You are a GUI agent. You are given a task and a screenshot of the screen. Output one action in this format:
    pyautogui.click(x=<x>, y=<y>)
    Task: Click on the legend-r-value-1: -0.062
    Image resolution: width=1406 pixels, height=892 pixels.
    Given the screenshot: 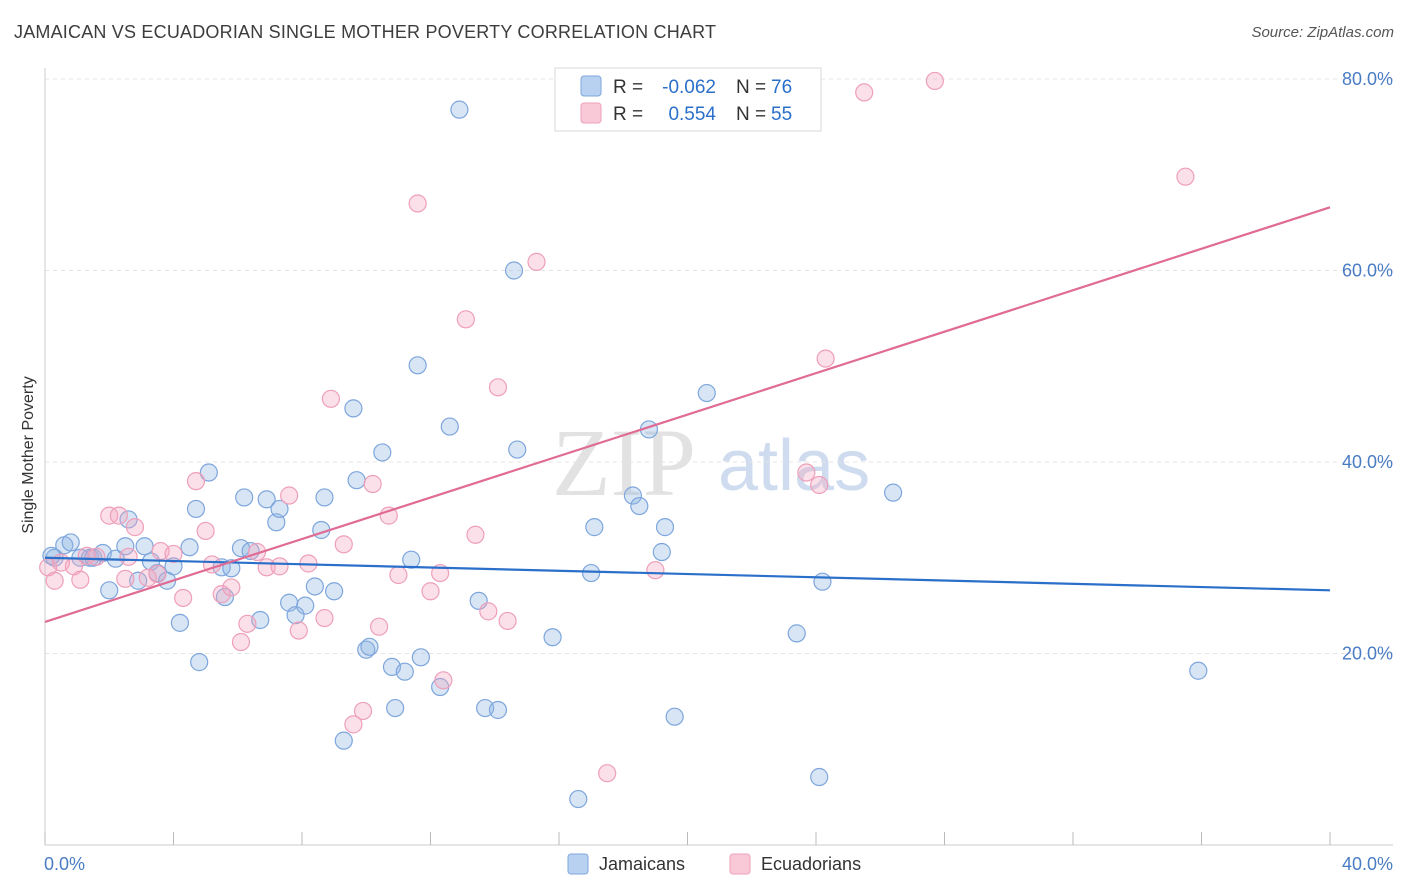 What is the action you would take?
    pyautogui.click(x=689, y=87)
    